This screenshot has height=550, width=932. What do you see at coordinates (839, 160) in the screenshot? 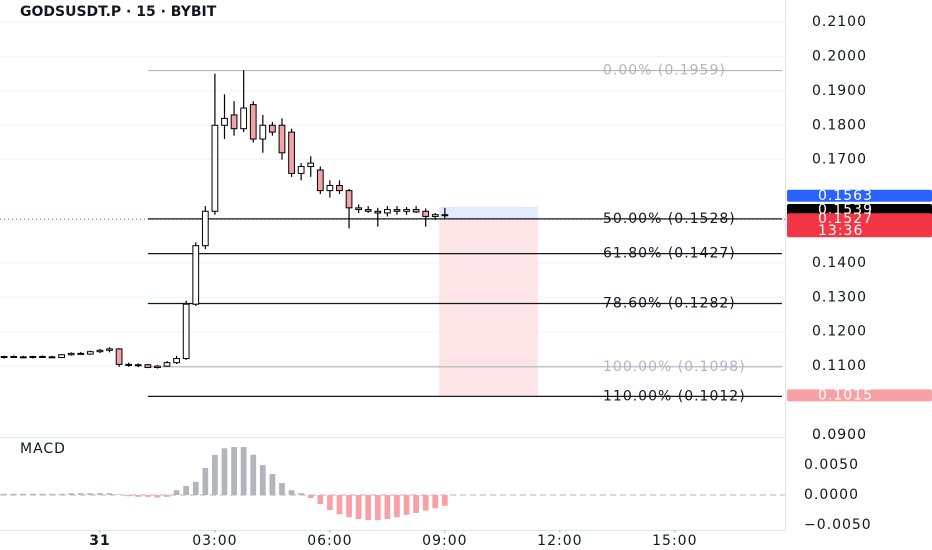
I see `y-tick-label: 0.1700` at bounding box center [839, 160].